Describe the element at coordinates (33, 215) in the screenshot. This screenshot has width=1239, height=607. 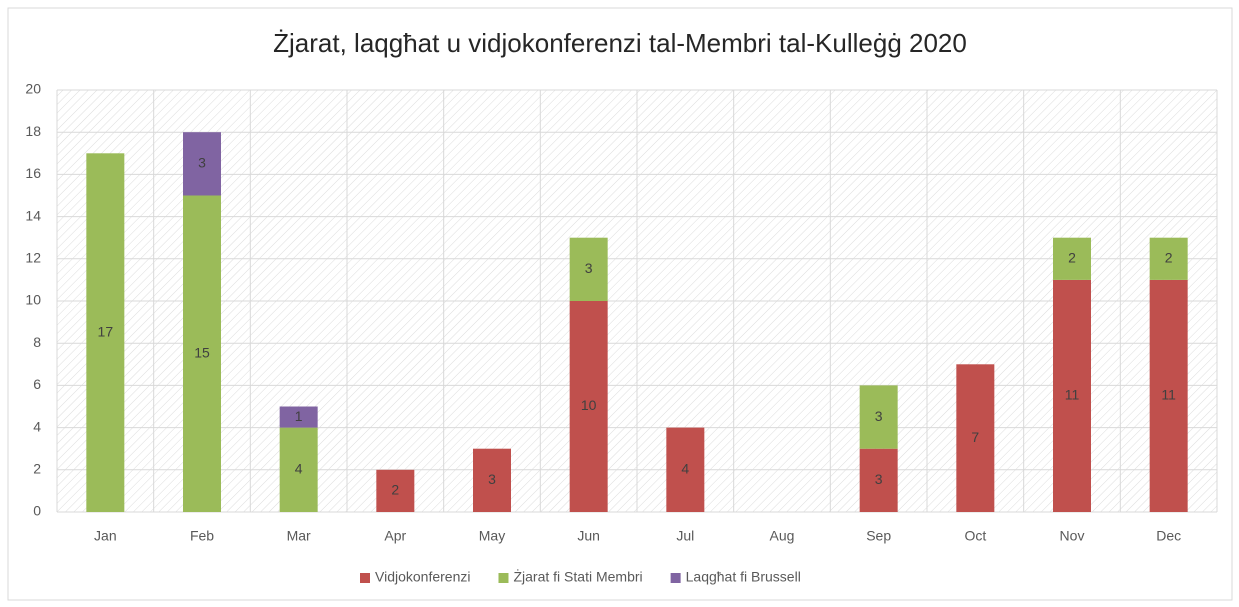
I see `y-tick-label: 14` at that location.